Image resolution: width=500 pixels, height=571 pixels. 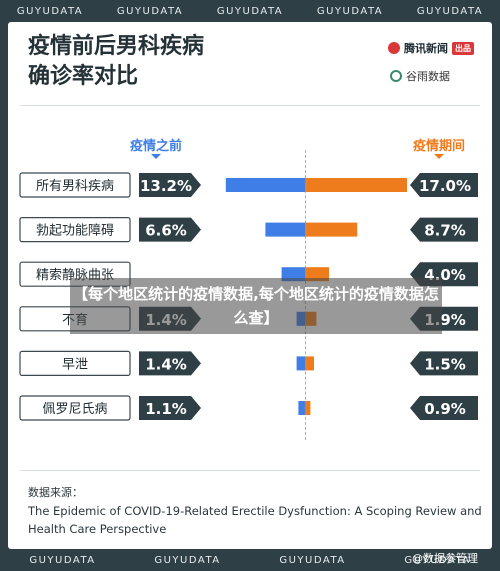 I want to click on source-divider, so click(x=250, y=470).